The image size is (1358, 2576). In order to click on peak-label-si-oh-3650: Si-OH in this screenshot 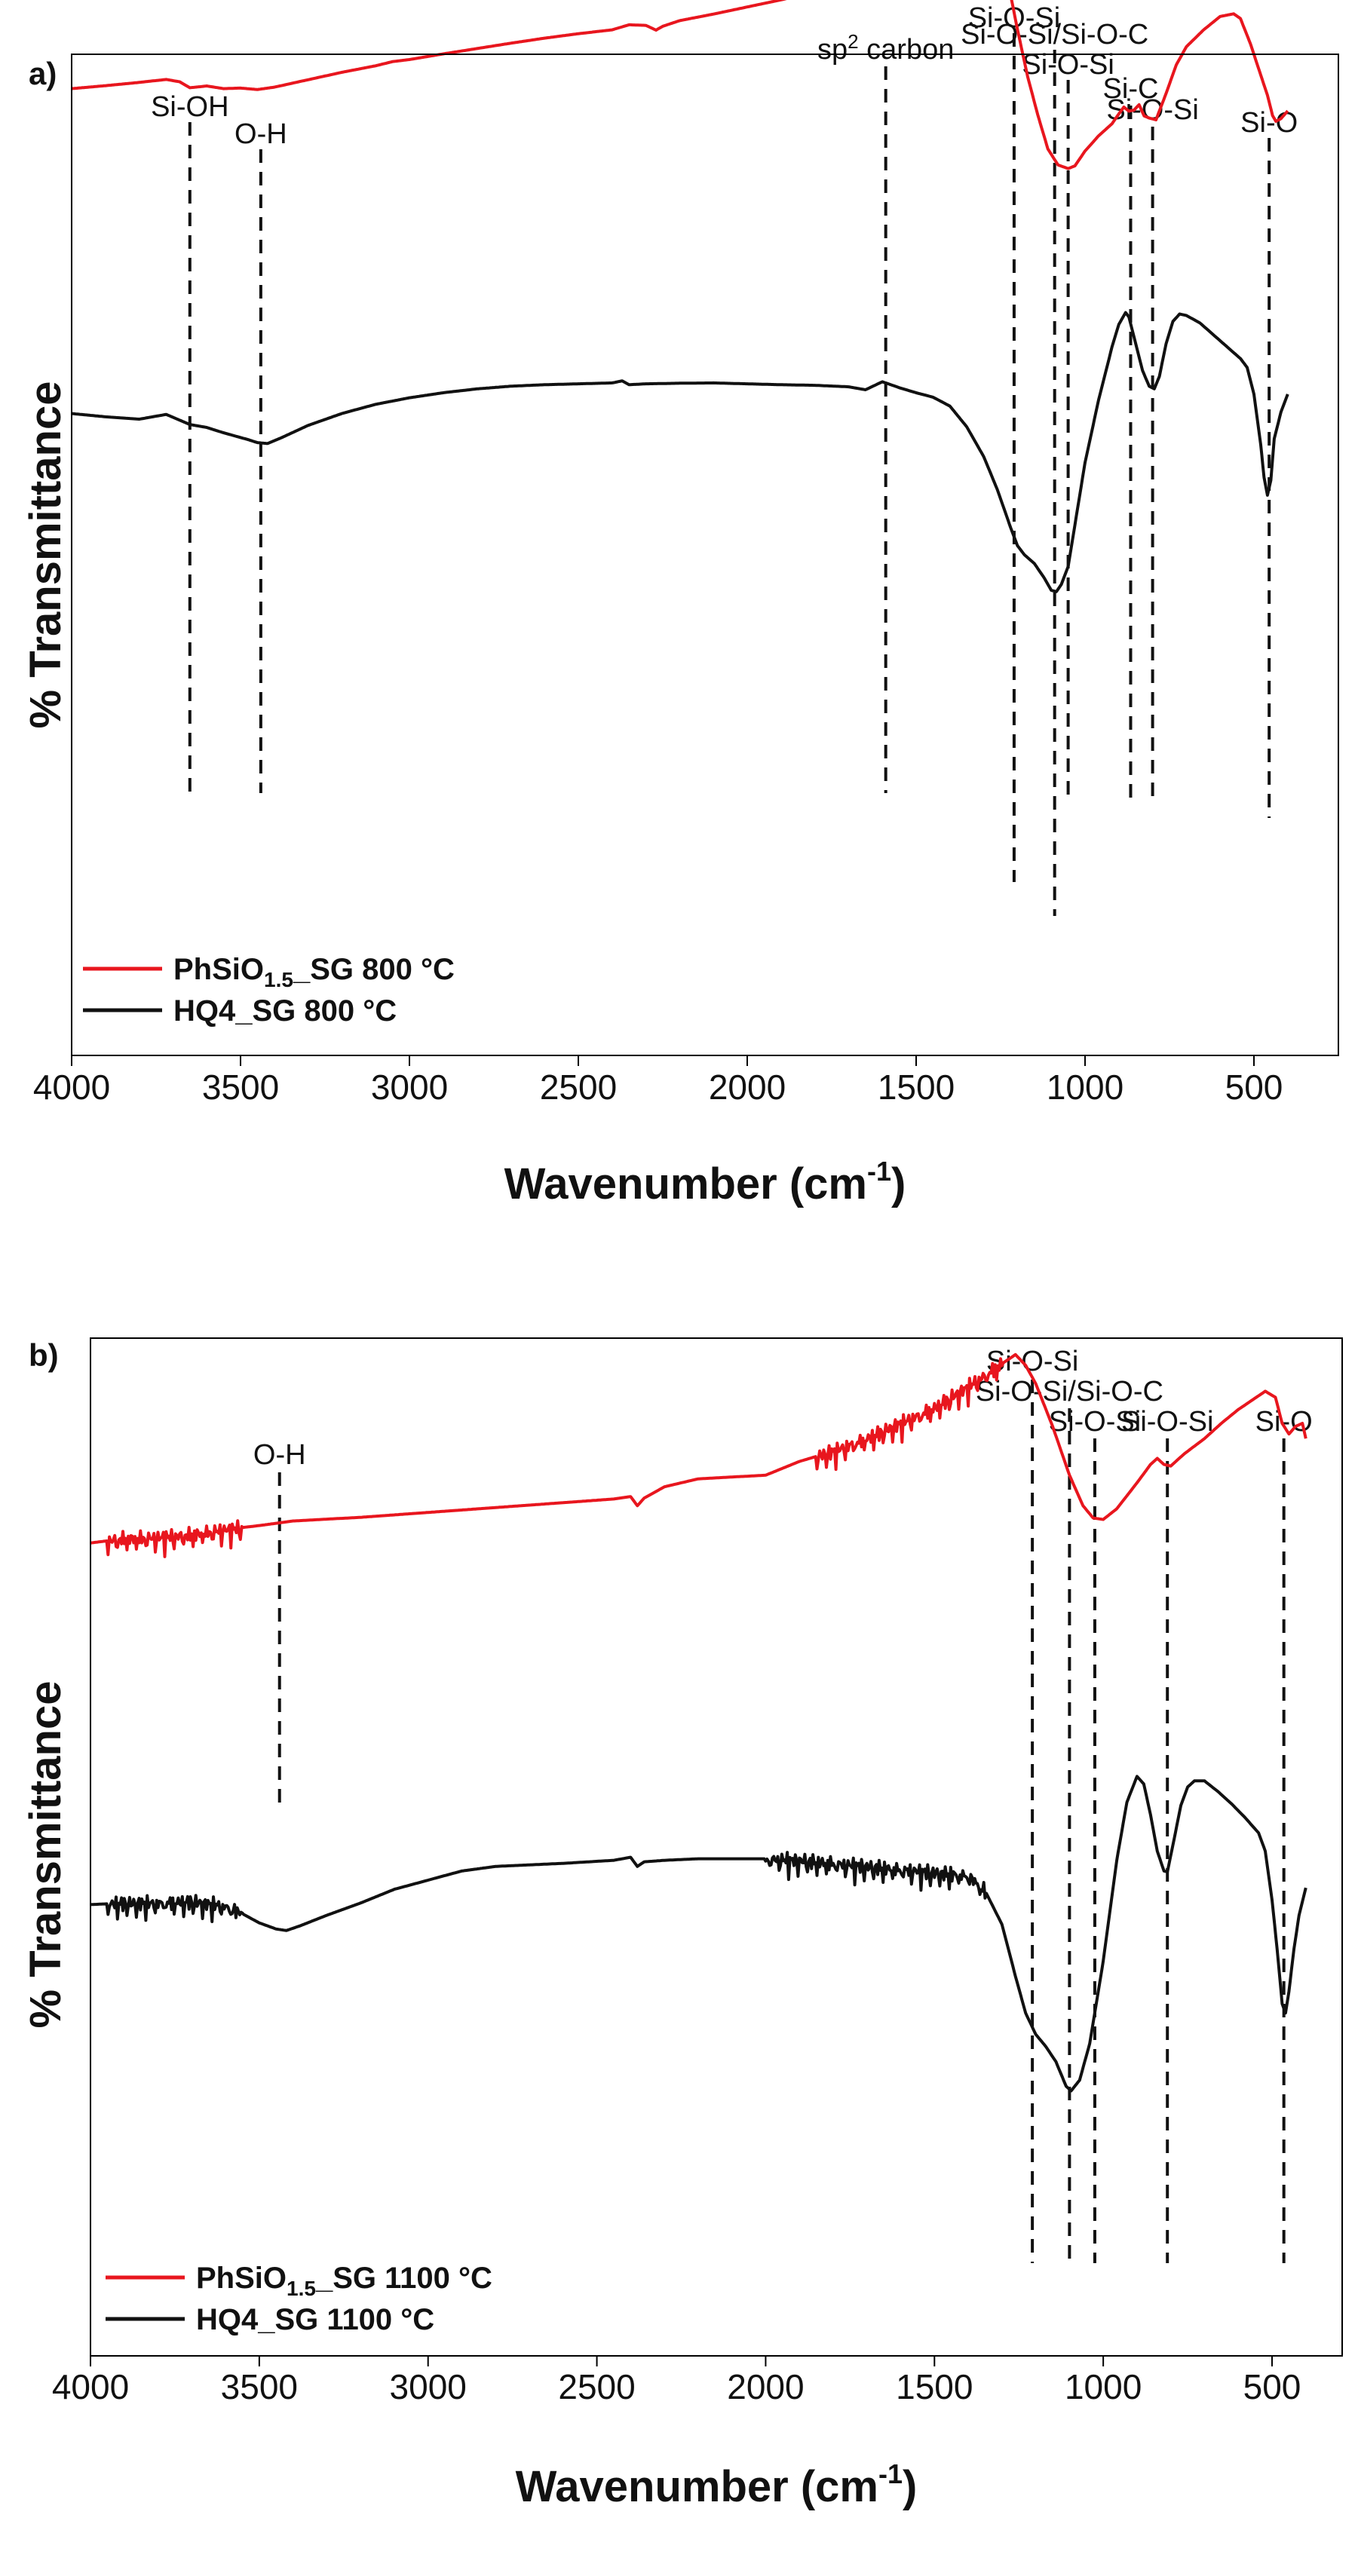, I will do `click(189, 107)`.